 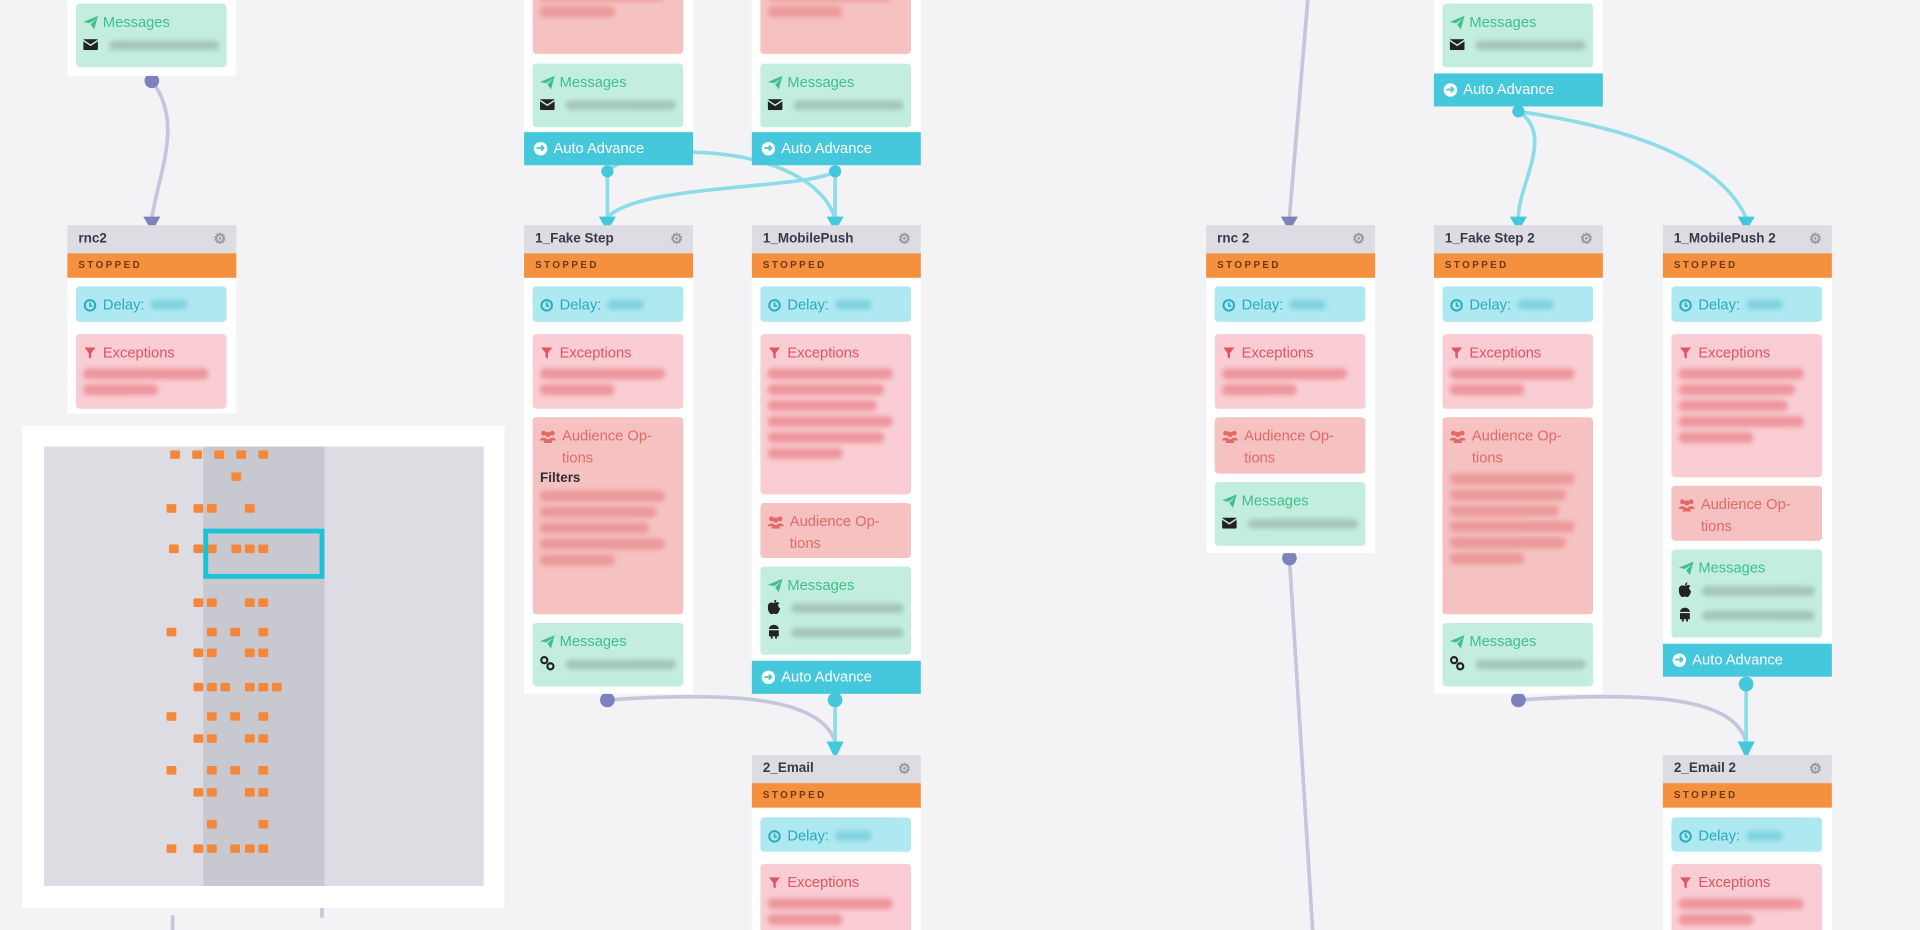 I want to click on step-header: 2_Email ⚙, so click(x=836, y=769).